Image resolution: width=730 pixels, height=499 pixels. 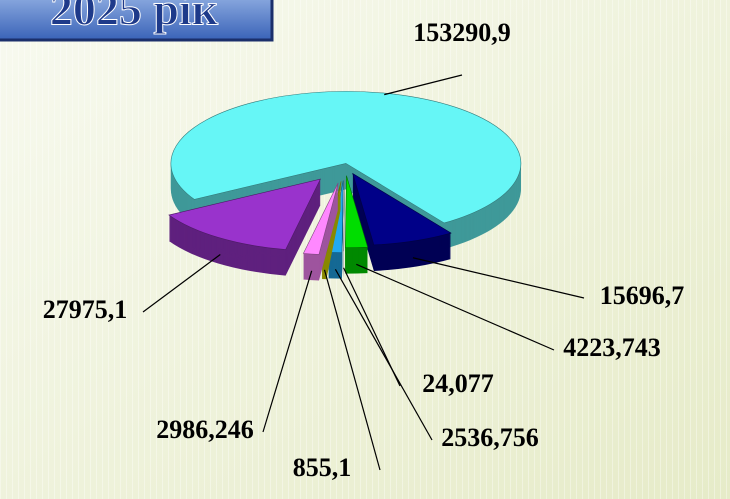 I want to click on data-label: 4223,743, so click(x=612, y=347).